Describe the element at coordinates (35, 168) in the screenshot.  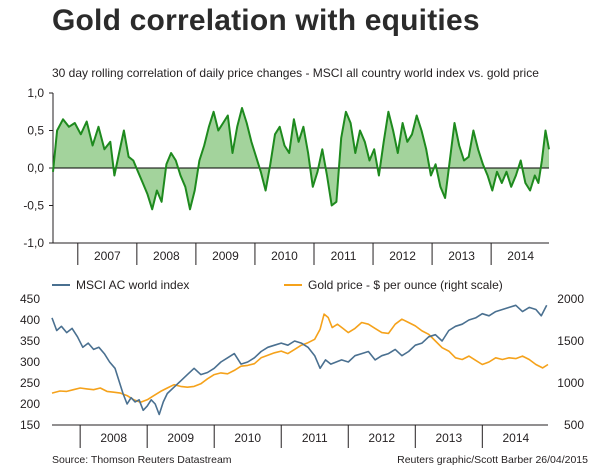
I see `y-tick-label: 0,0` at that location.